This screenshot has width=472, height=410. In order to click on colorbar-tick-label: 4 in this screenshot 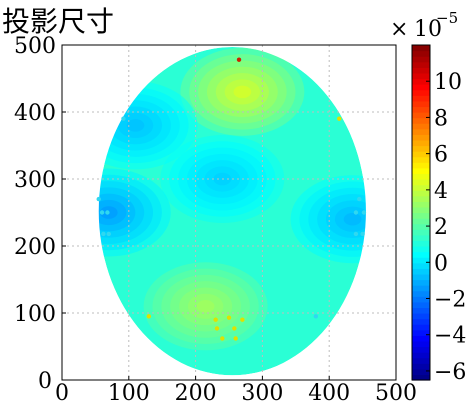, I will do `click(441, 191)`.